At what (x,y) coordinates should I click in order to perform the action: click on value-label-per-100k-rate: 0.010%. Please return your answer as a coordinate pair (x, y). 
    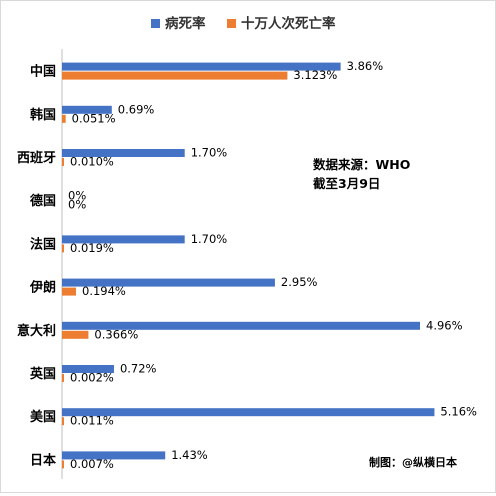
    Looking at the image, I should click on (92, 162).